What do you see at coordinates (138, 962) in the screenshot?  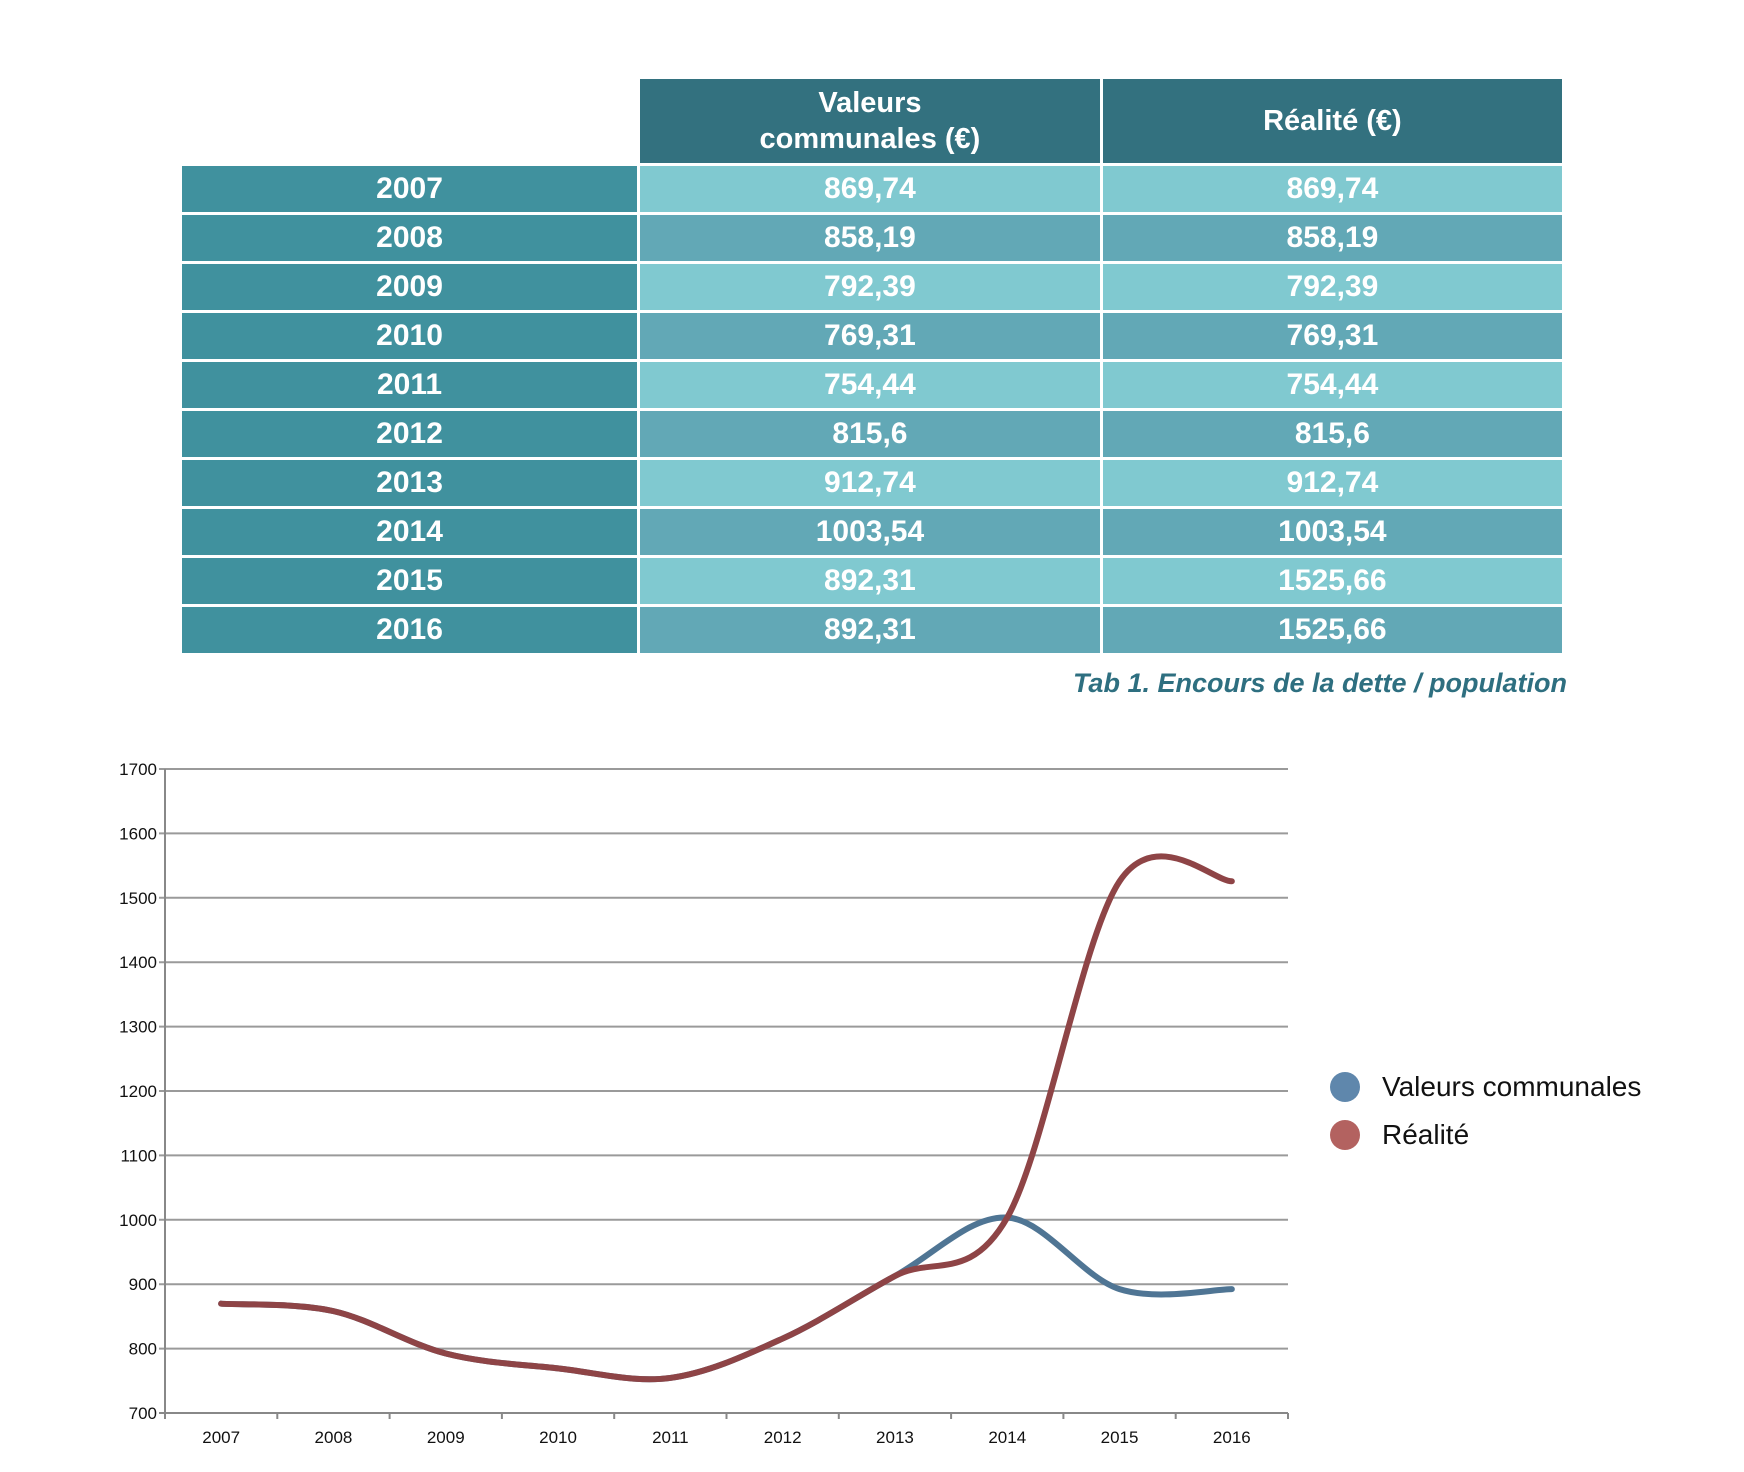 I see `y-tick-label: 1400` at bounding box center [138, 962].